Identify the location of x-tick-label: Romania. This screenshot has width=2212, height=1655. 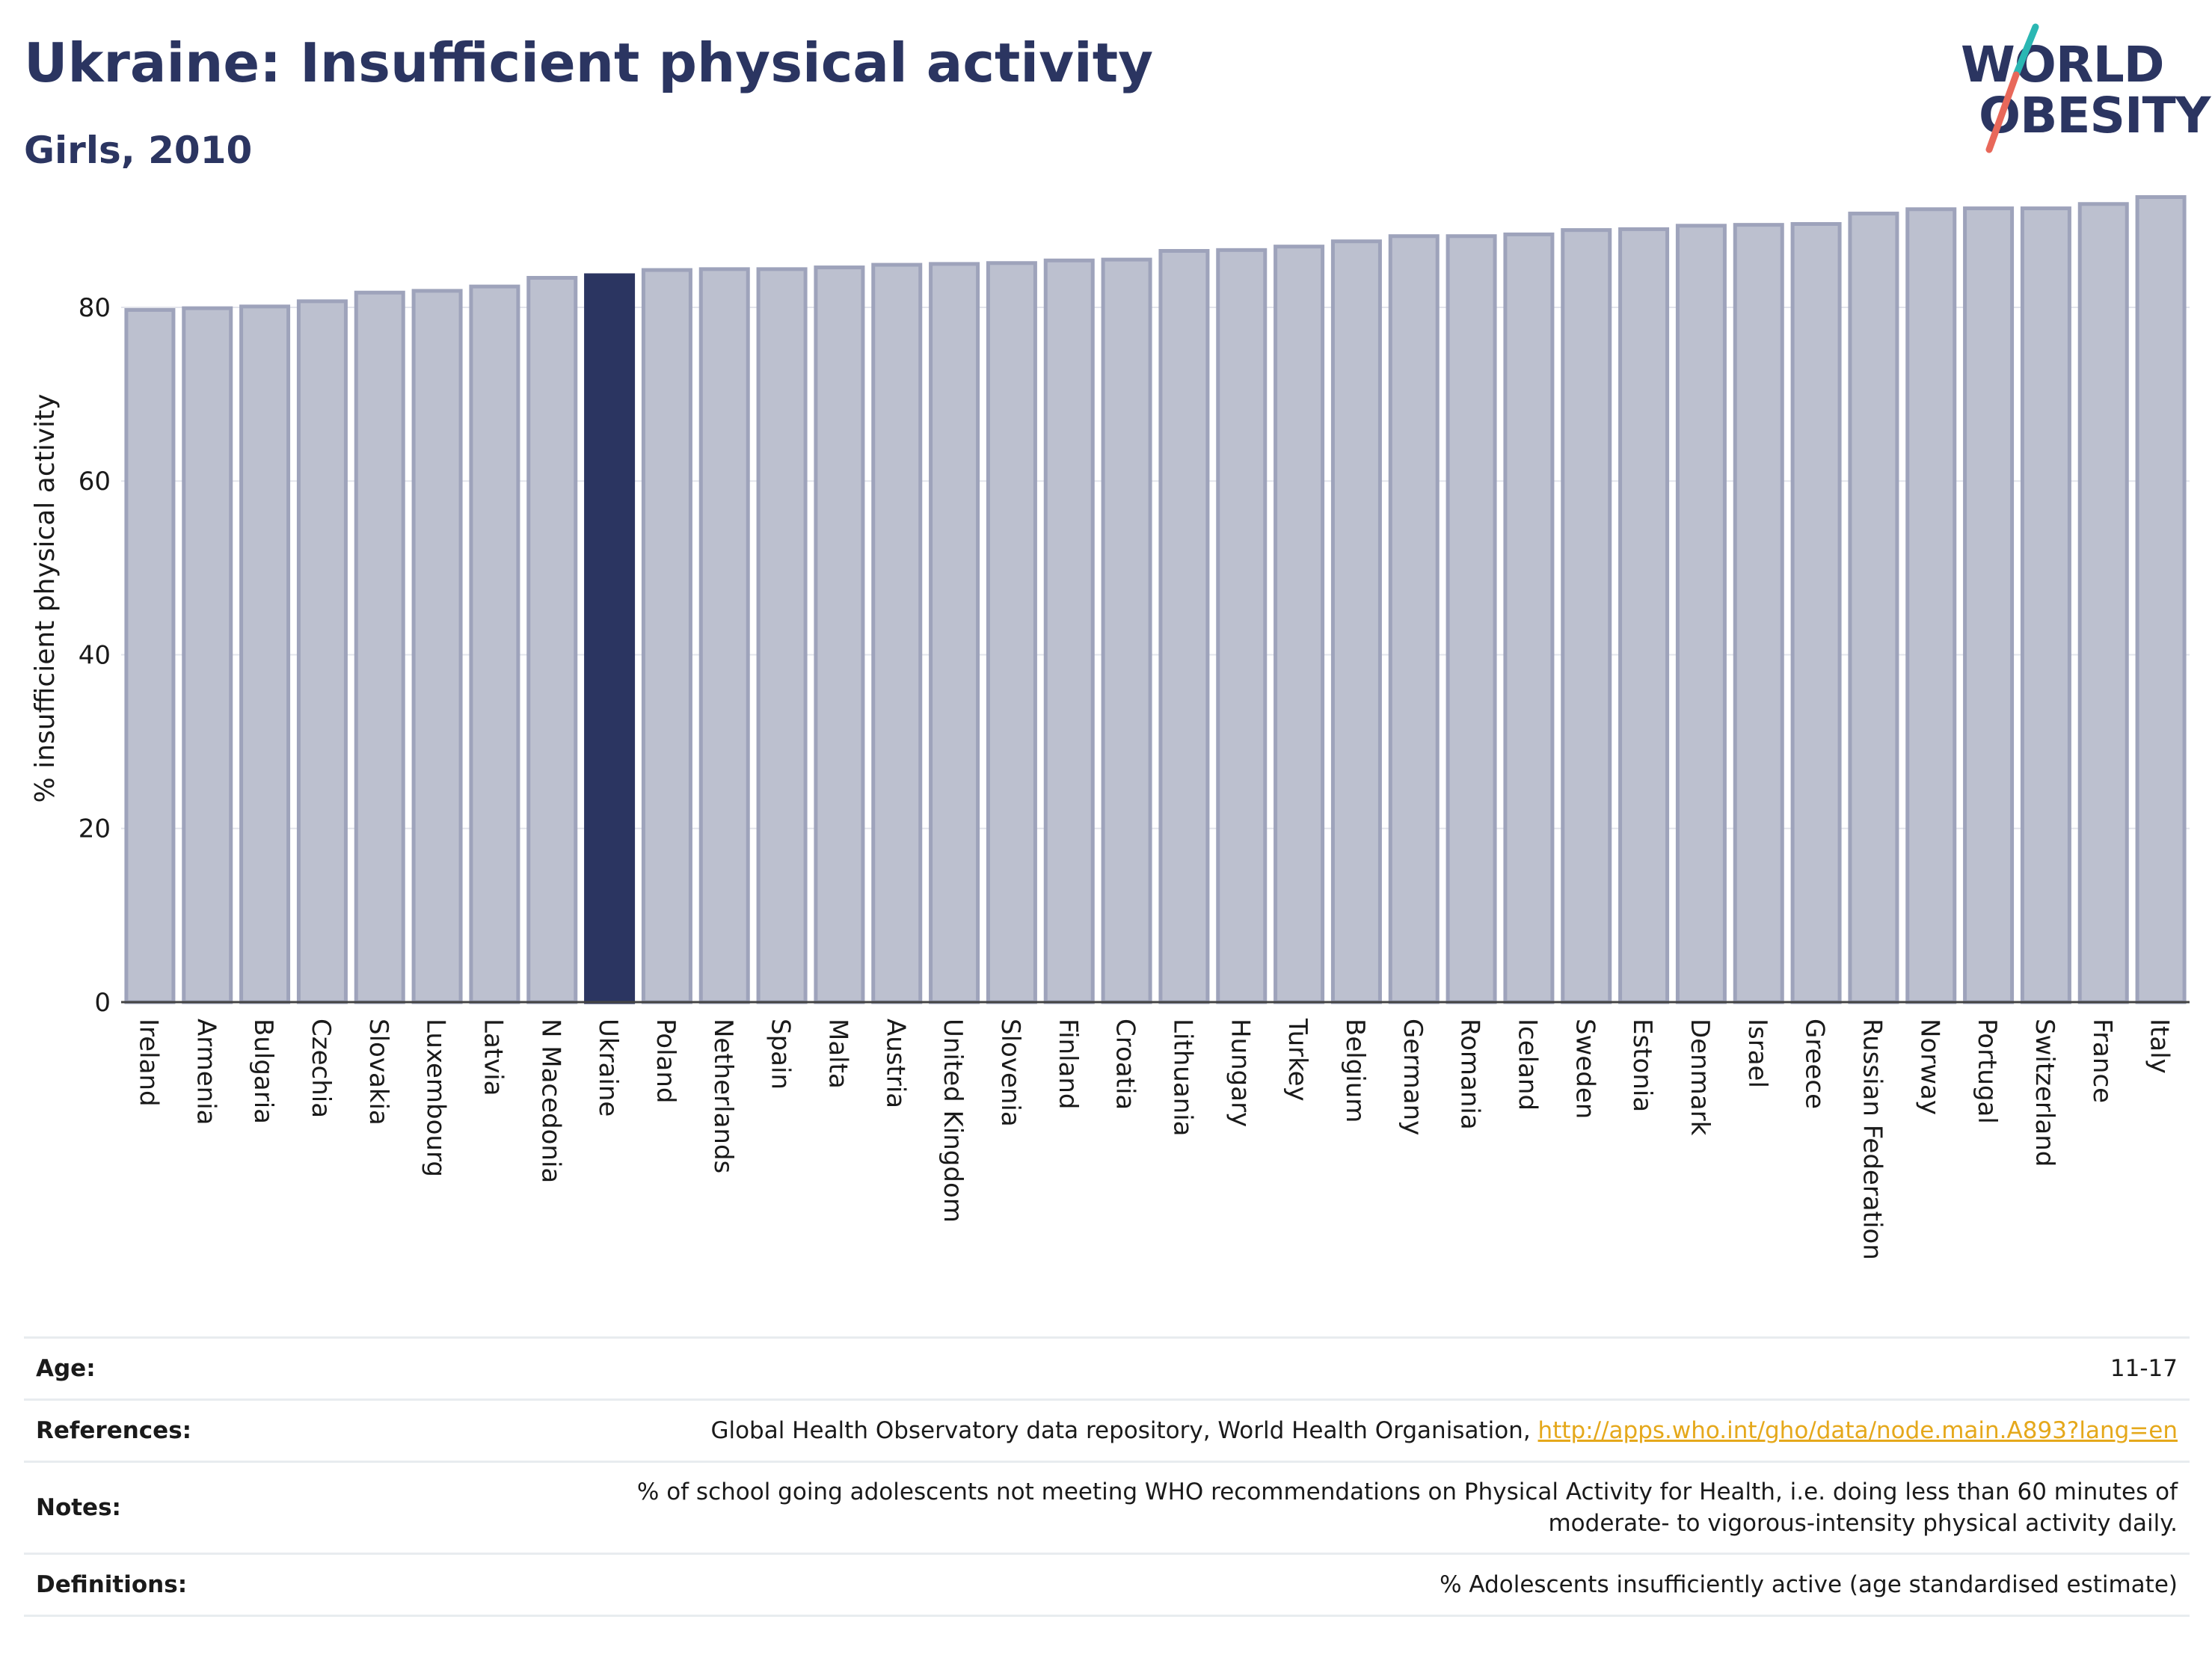
(1470, 1074).